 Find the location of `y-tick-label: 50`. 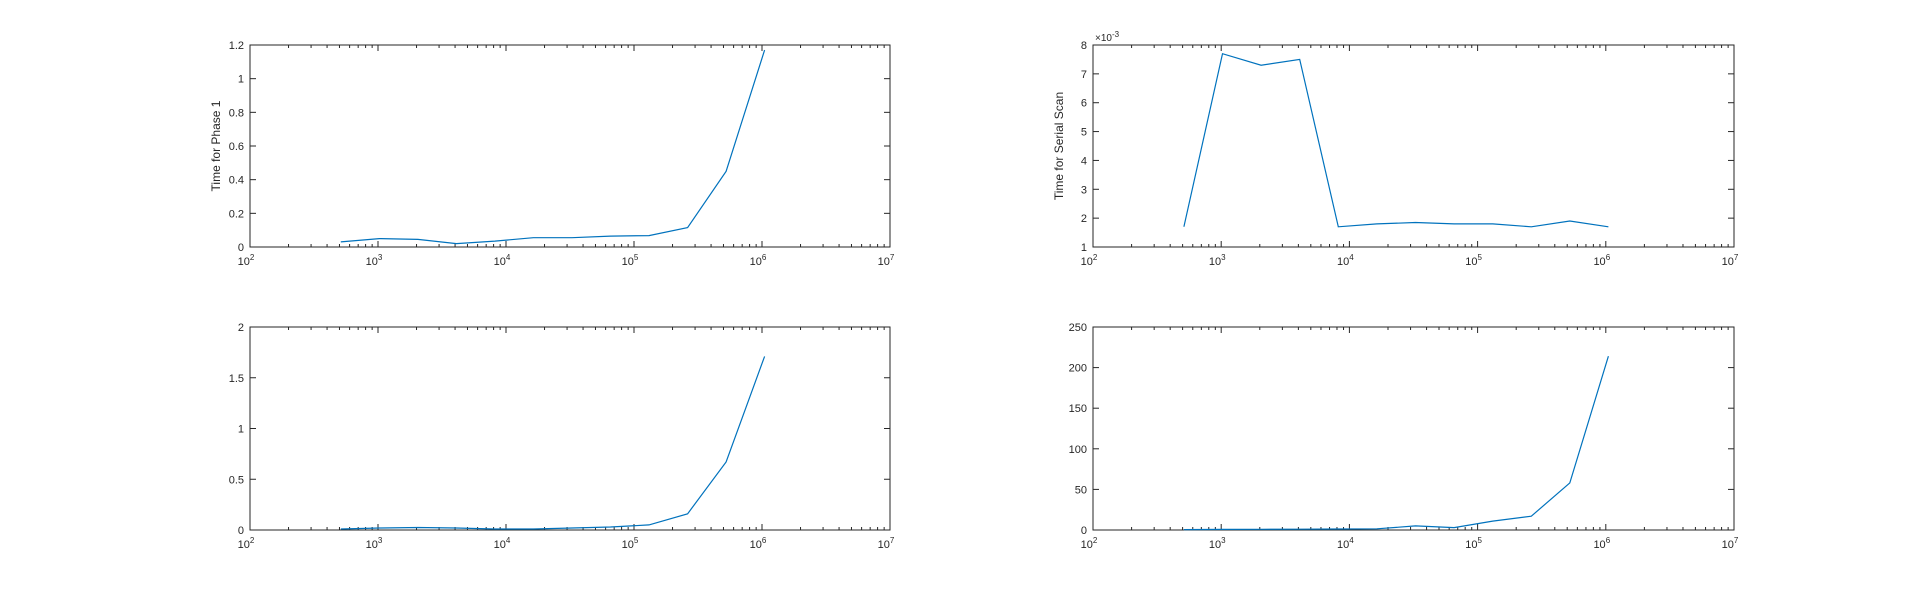

y-tick-label: 50 is located at coordinates (1081, 490).